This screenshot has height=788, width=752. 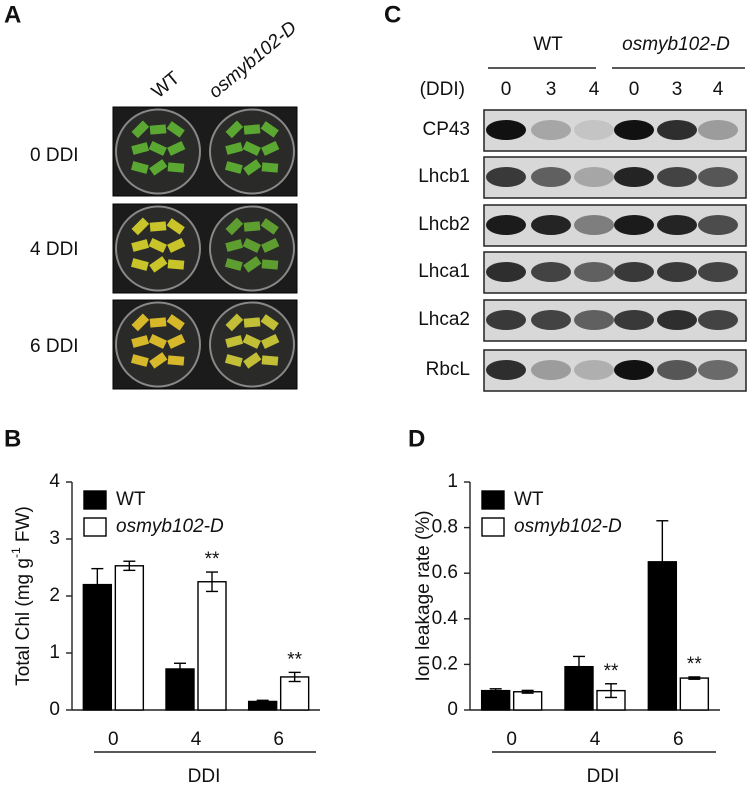 I want to click on lane-header: (DDI), so click(x=442, y=89).